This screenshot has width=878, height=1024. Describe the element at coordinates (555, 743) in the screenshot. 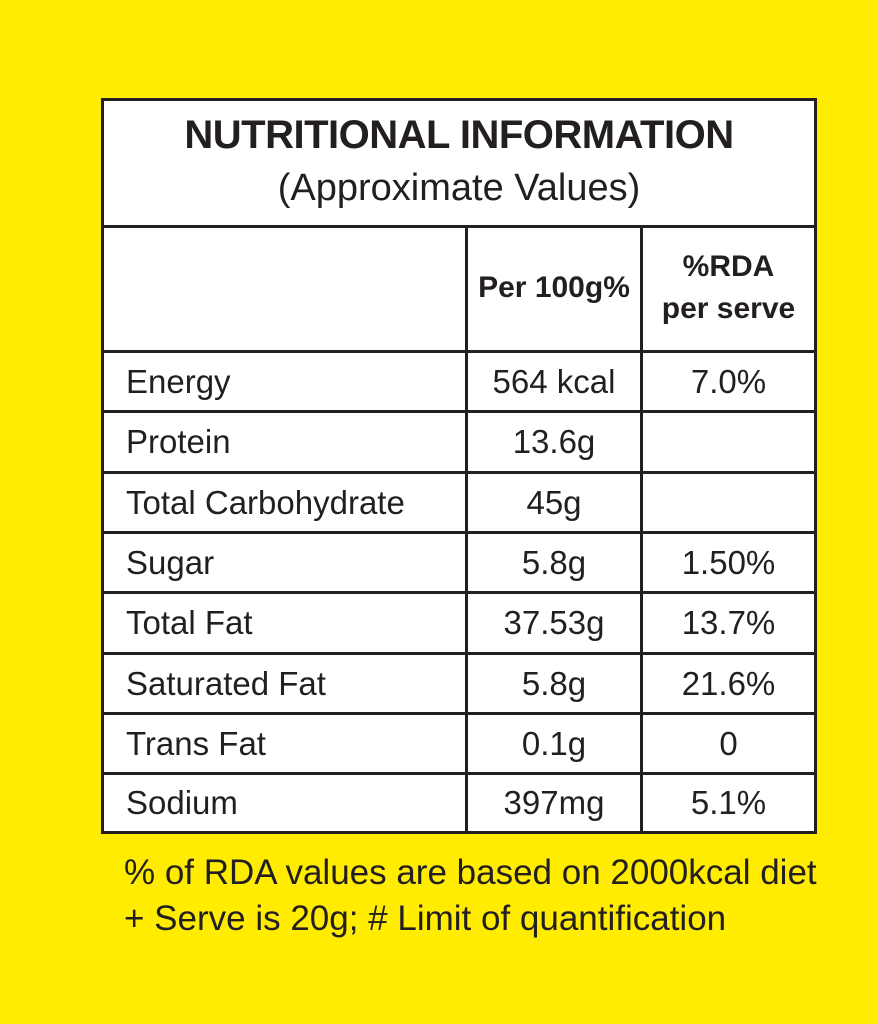

I see `per-100g-value: 0.1g` at that location.